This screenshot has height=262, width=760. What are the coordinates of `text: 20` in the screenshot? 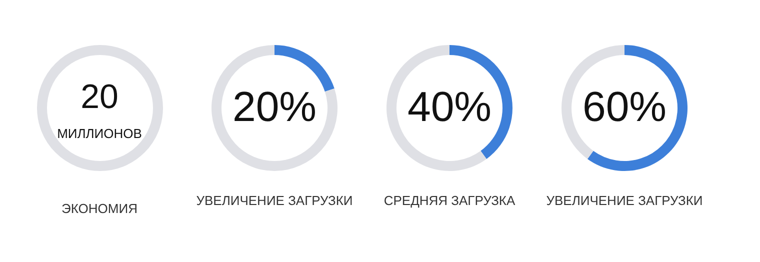 It's located at (100, 97).